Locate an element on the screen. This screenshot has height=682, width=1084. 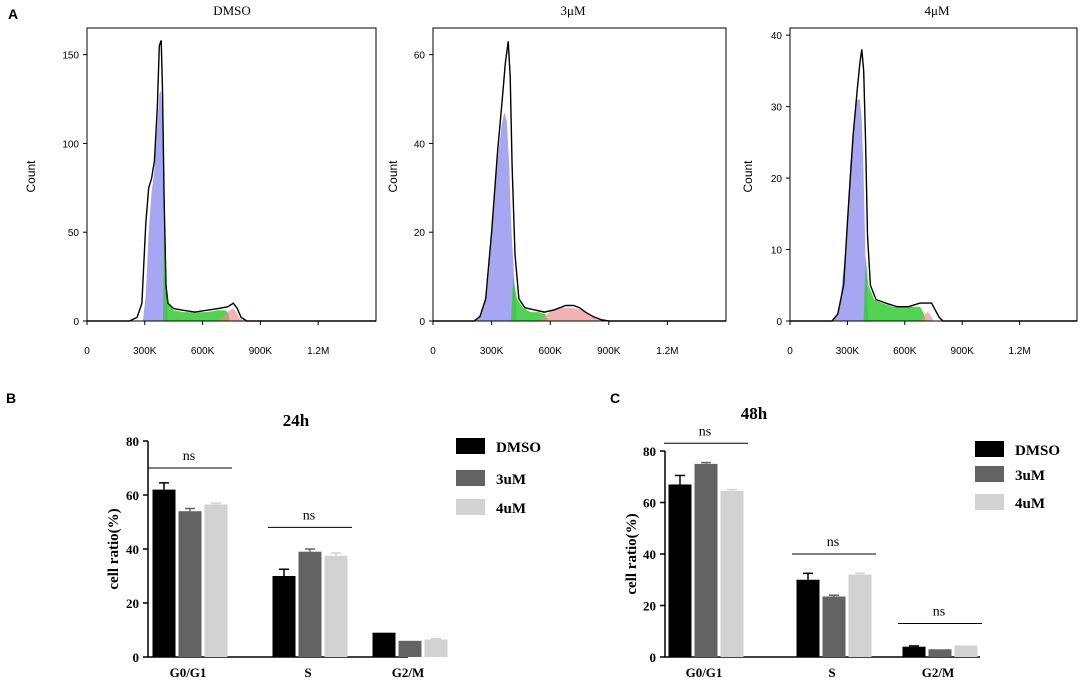
y-tick-label: 100 is located at coordinates (70, 144).